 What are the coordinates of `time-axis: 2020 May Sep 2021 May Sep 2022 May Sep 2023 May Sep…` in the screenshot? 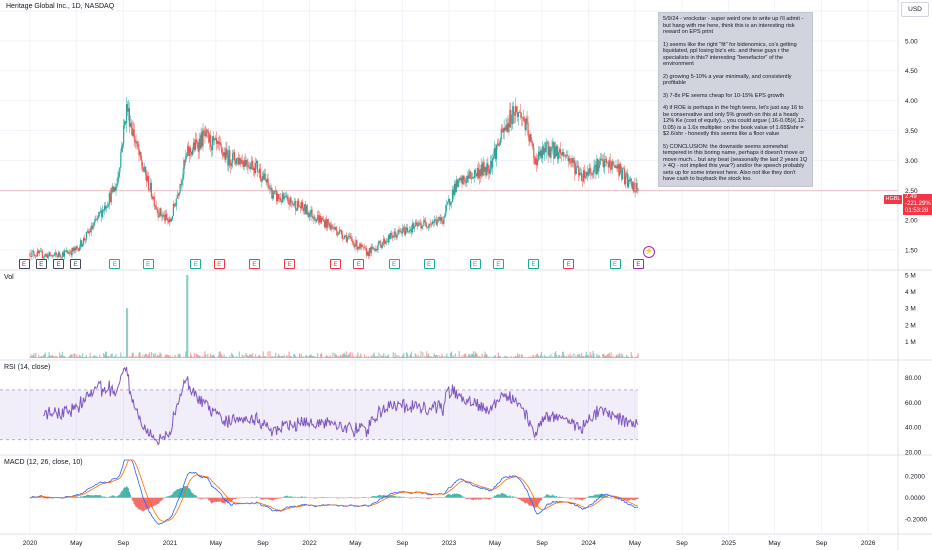 It's located at (449, 543).